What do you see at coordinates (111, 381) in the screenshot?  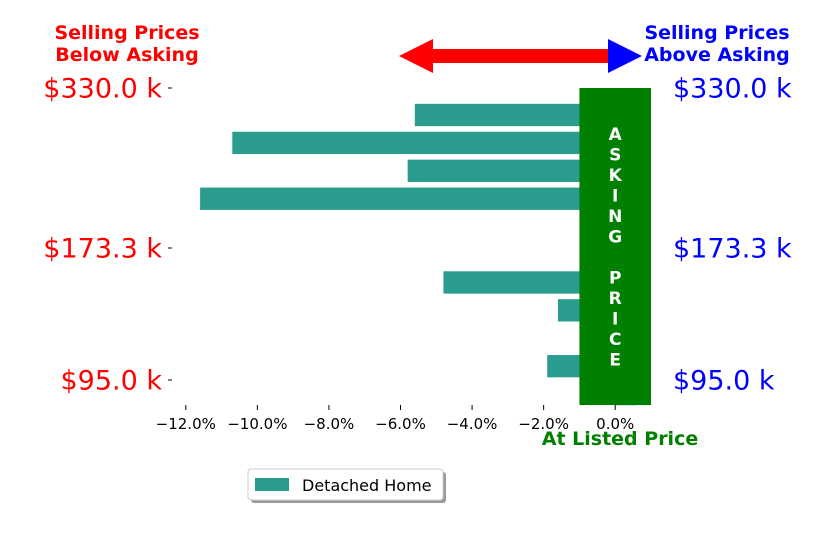 I see `left-price-label: $95.0 k` at bounding box center [111, 381].